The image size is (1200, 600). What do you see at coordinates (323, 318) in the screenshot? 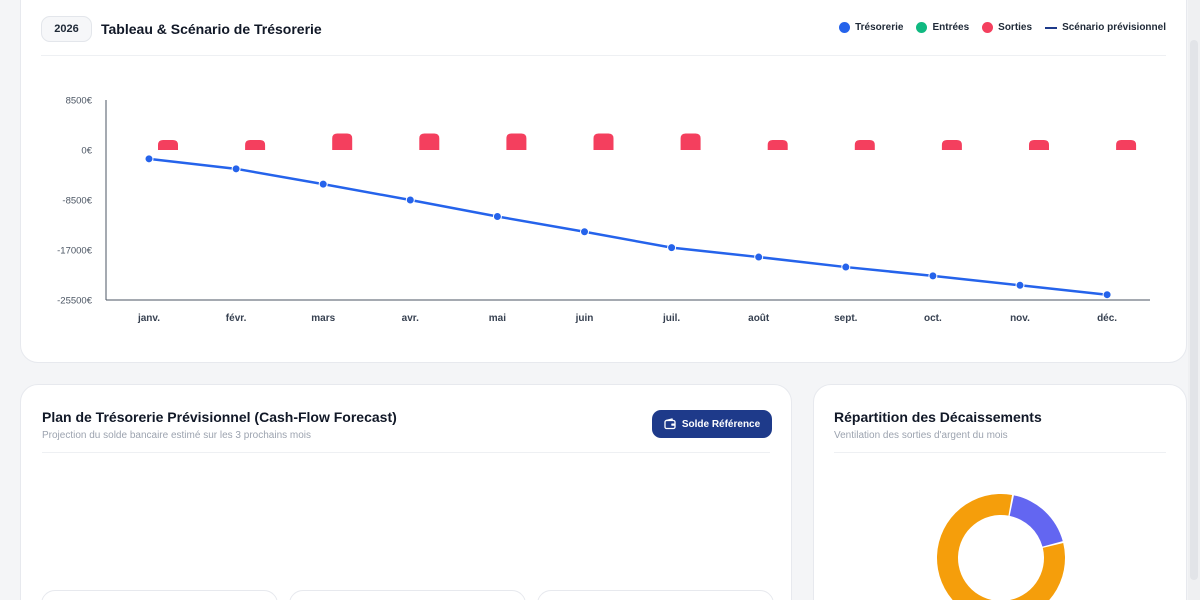
I see `x-tick-label: mars` at bounding box center [323, 318].